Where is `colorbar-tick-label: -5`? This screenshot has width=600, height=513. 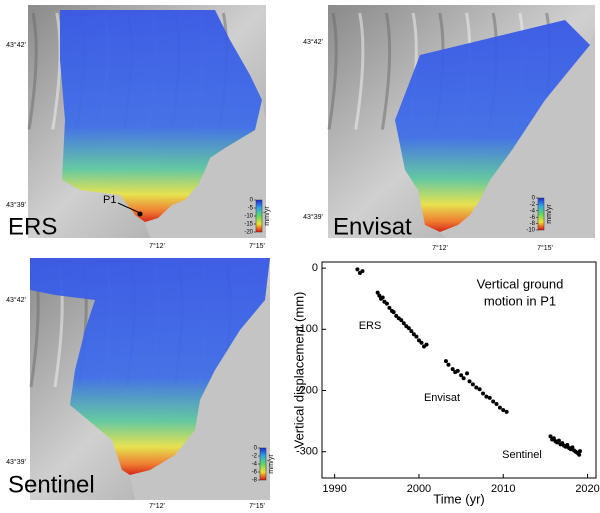 colorbar-tick-label: -5 is located at coordinates (251, 209).